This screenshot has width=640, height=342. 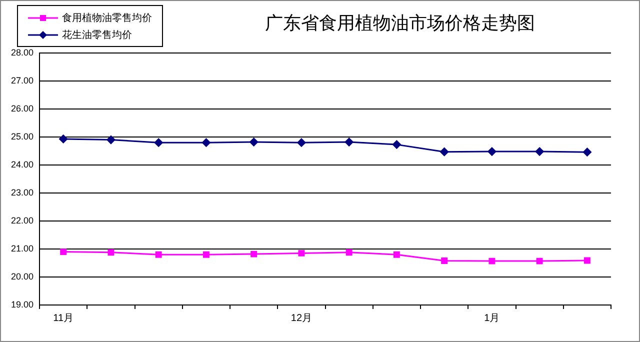 I want to click on chart-title: 广东省食用植物油市场价格走势图, so click(x=400, y=23).